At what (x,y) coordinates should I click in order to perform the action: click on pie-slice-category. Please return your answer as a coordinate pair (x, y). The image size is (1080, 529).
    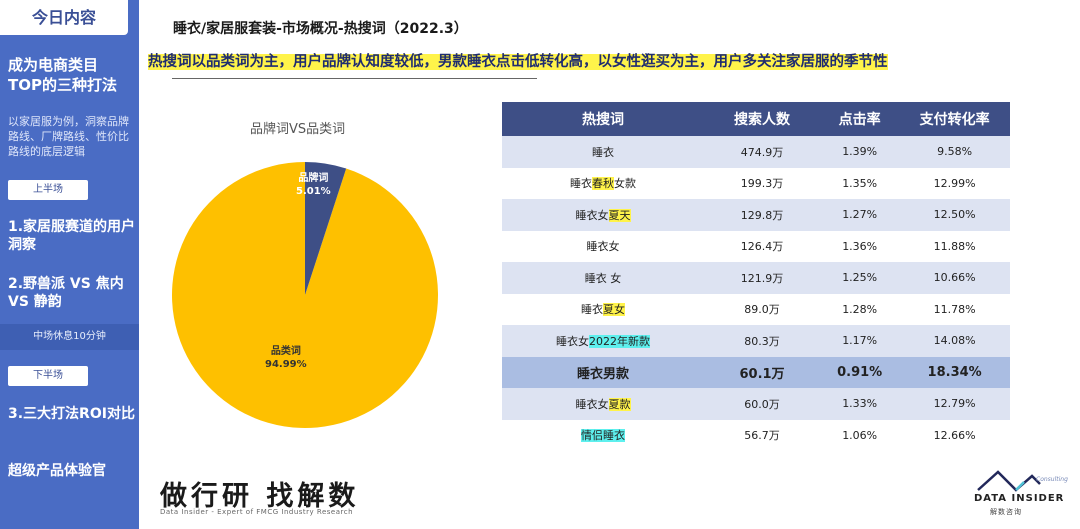
    Looking at the image, I should click on (305, 295).